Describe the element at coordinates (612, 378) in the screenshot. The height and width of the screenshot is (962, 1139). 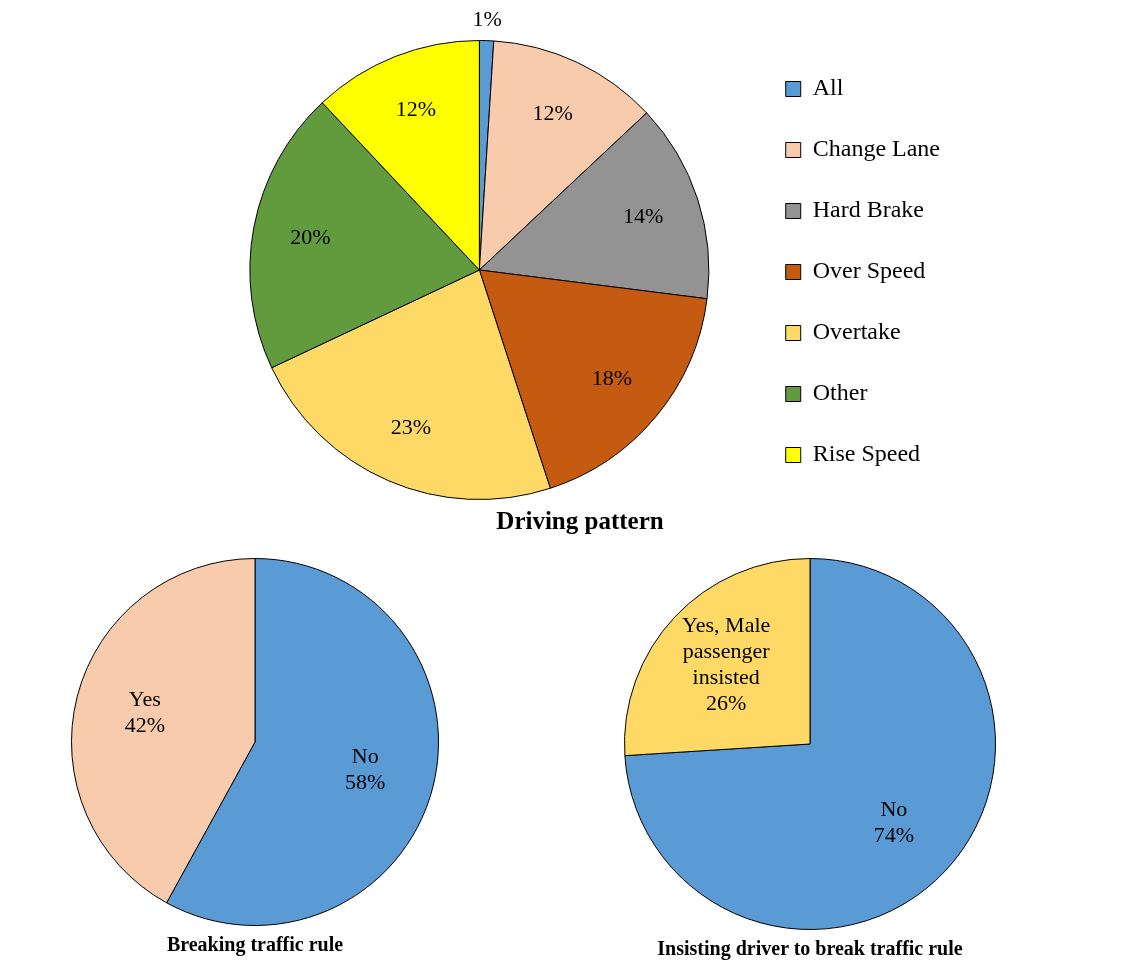
I see `data-label: 18%` at that location.